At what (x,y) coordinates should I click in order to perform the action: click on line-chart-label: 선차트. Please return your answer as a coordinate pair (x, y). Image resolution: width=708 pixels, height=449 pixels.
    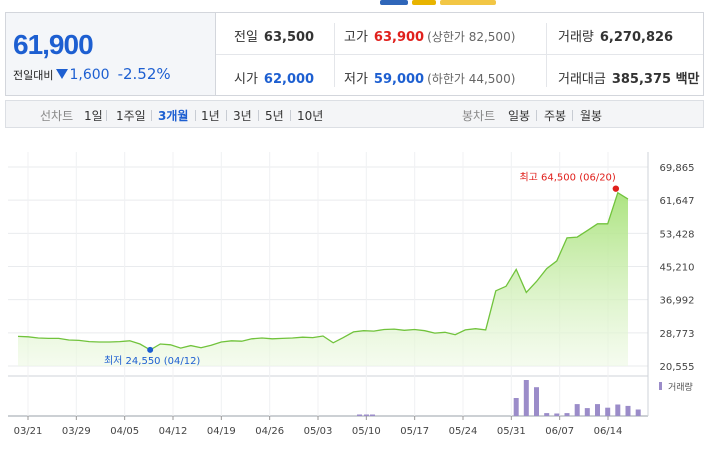
    Looking at the image, I should click on (57, 116).